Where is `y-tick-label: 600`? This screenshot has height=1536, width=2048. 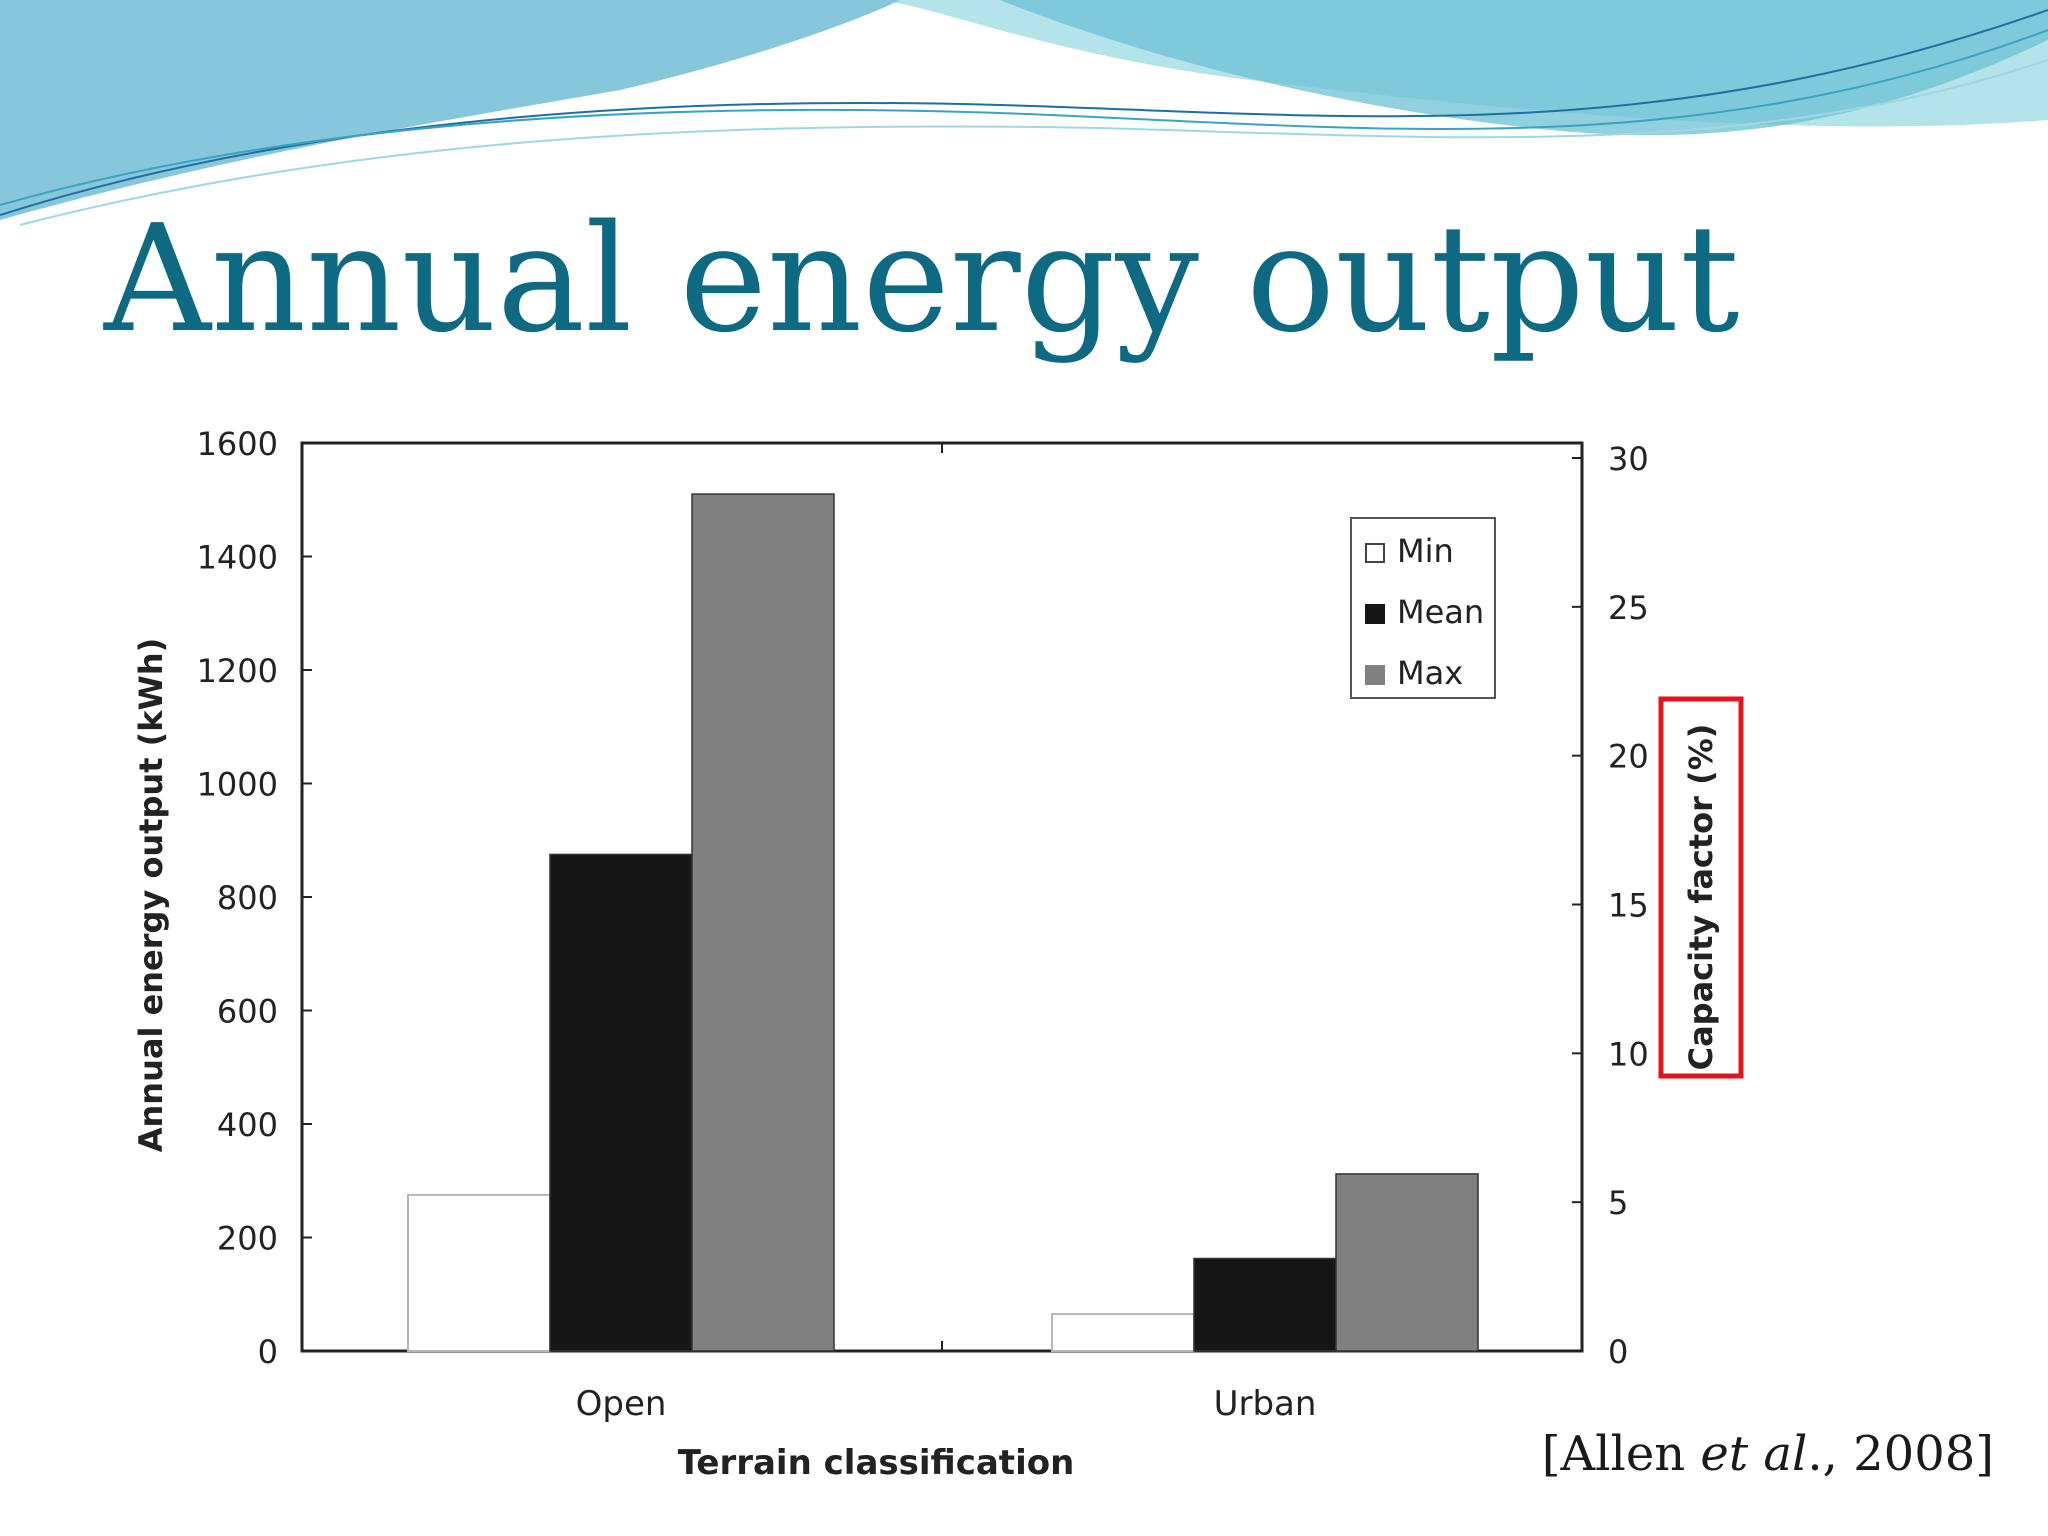
y-tick-label: 600 is located at coordinates (247, 1012).